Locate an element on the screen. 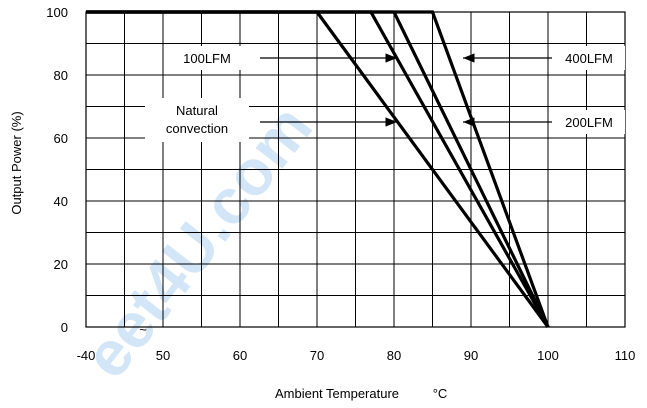 The height and width of the screenshot is (408, 647). x-tick-label: -40 is located at coordinates (86, 355).